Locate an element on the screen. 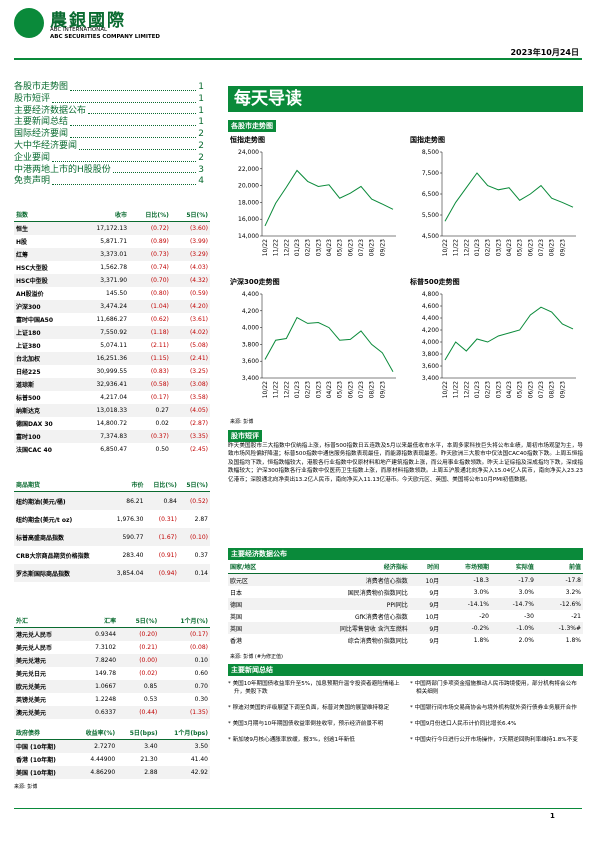  toc-page: 2 is located at coordinates (201, 157).